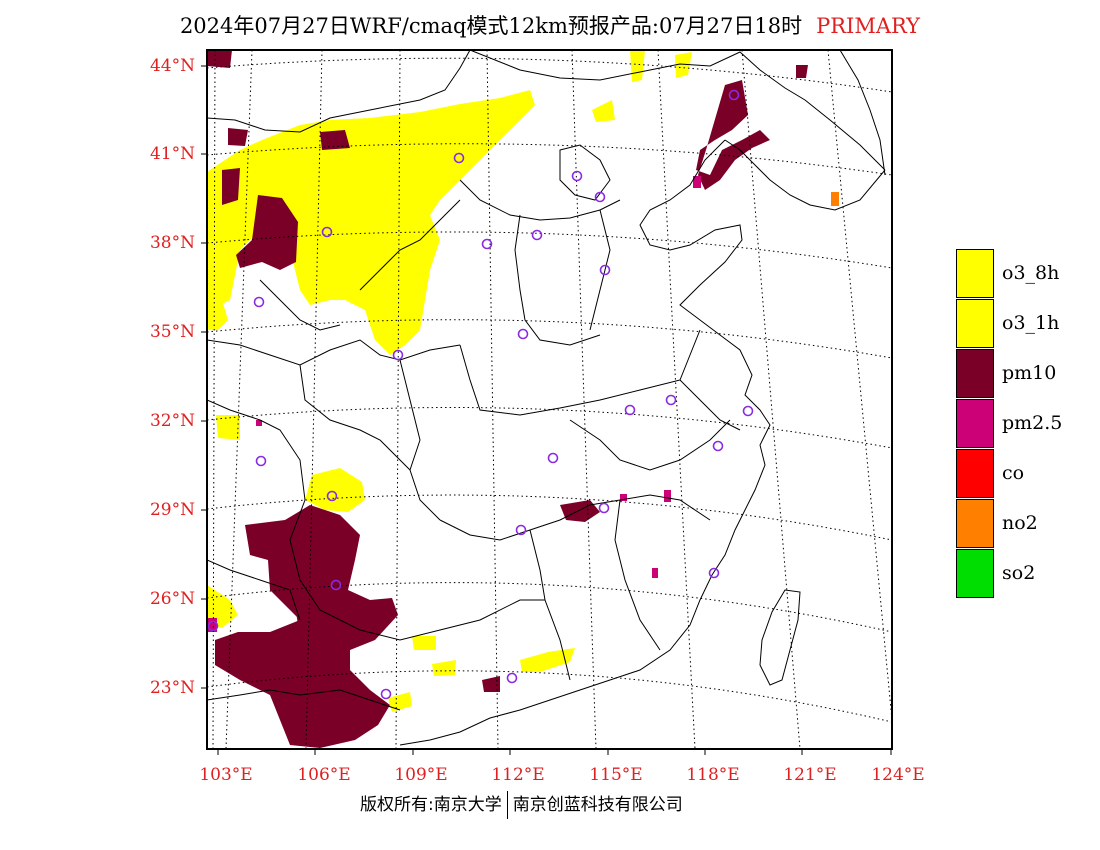 The width and height of the screenshot is (1100, 850). What do you see at coordinates (868, 26) in the screenshot?
I see `title-primary-tag: PRIMARY` at bounding box center [868, 26].